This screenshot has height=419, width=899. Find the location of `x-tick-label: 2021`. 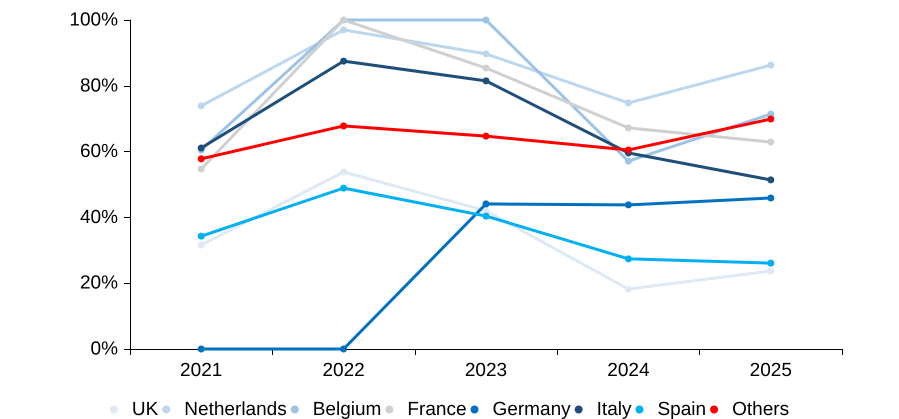

x-tick-label: 2021 is located at coordinates (201, 370).